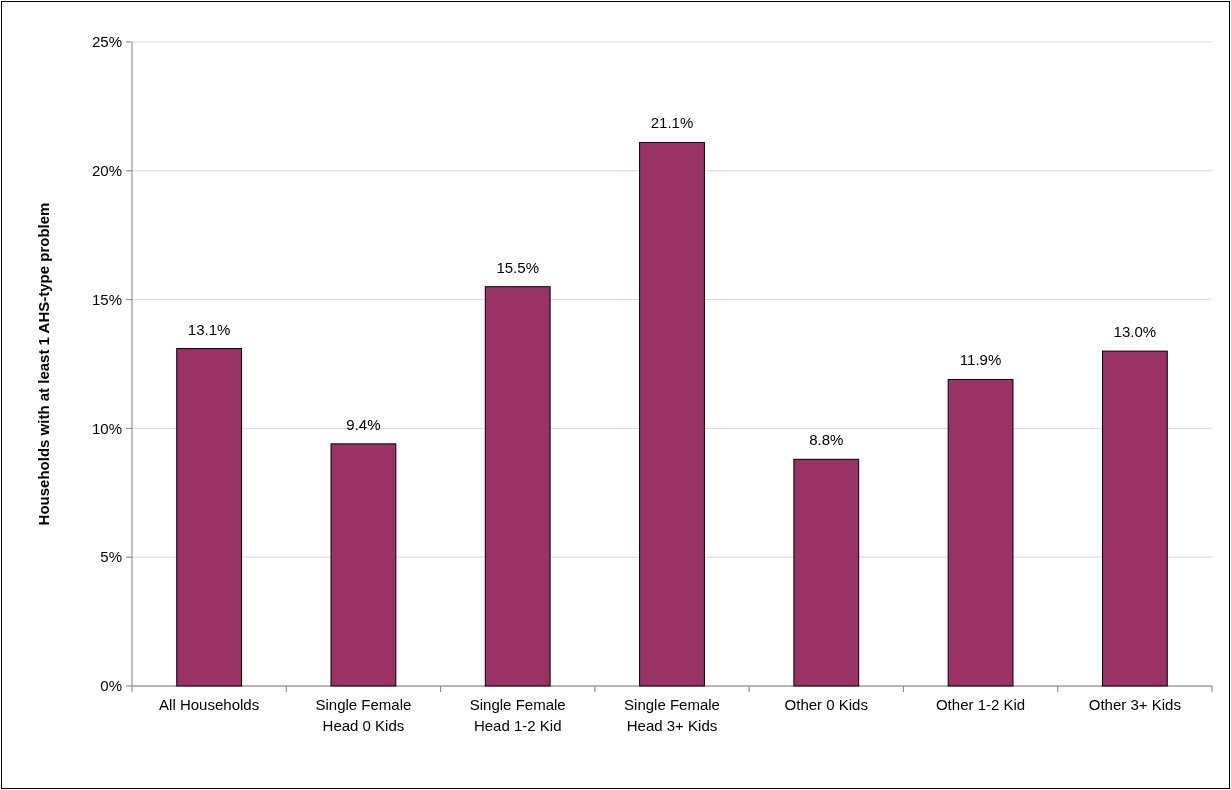  I want to click on x-tick-label: Other 1-2 Kid, so click(980, 704).